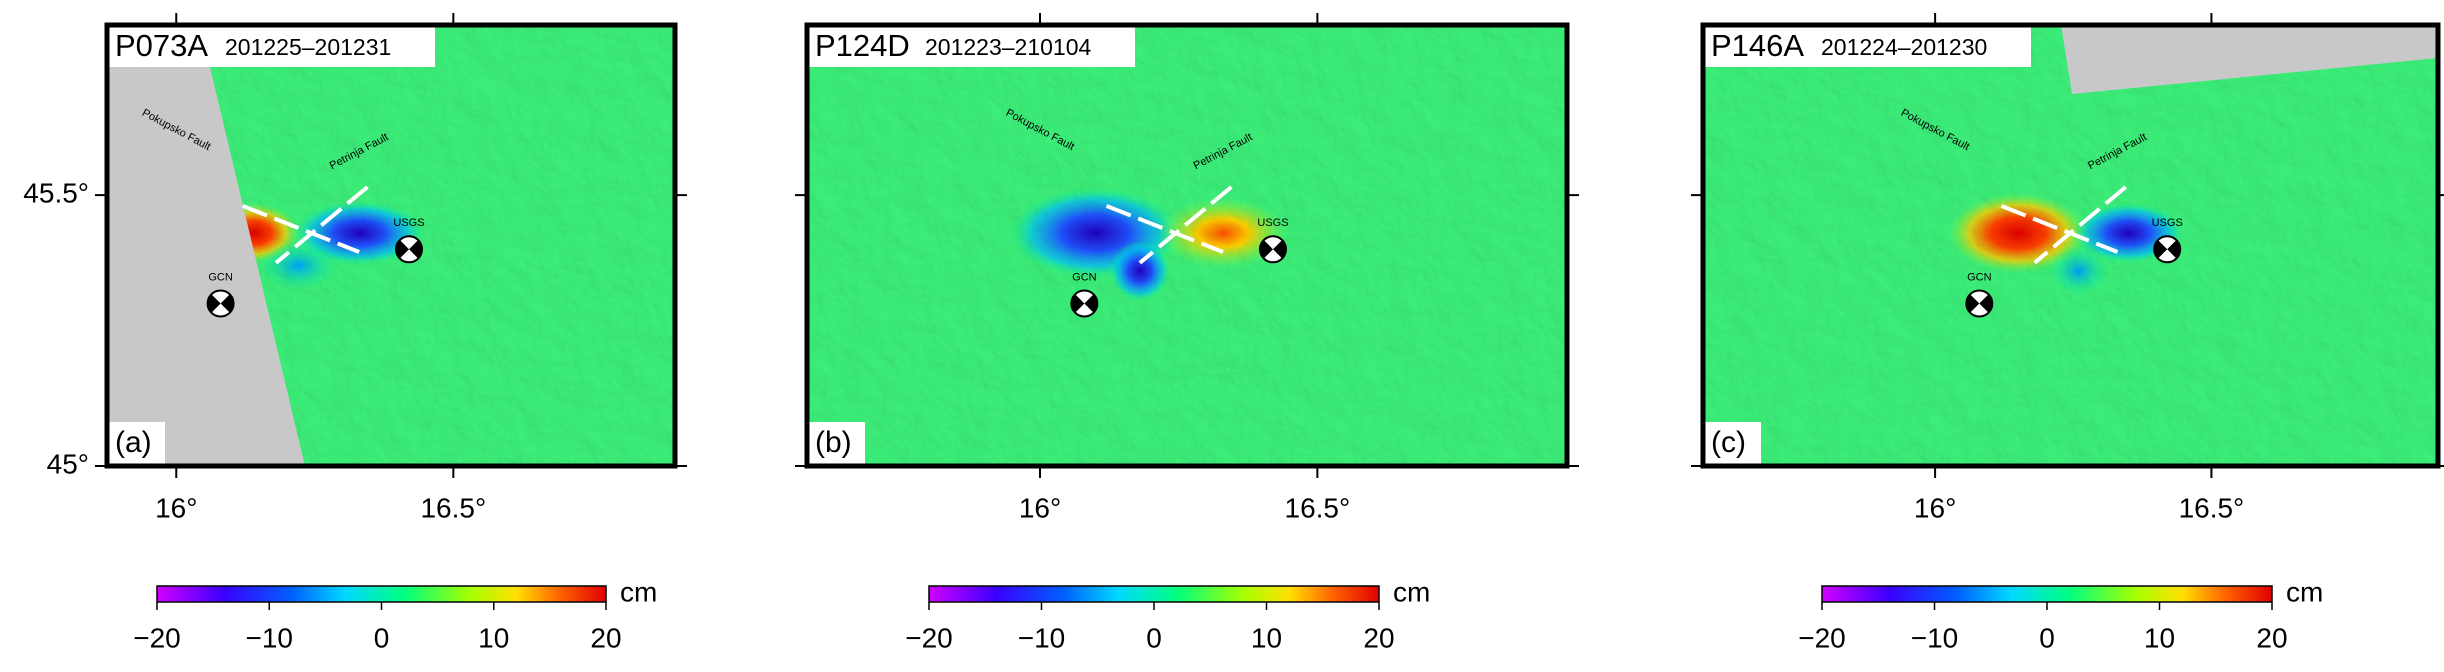 The width and height of the screenshot is (2444, 672). What do you see at coordinates (56, 193) in the screenshot?
I see `y-tick-label: 45.5°` at bounding box center [56, 193].